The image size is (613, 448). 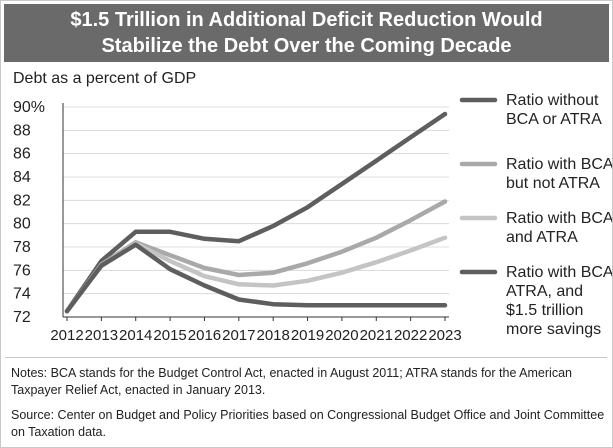 What do you see at coordinates (22, 154) in the screenshot?
I see `y-tick-label: 86` at bounding box center [22, 154].